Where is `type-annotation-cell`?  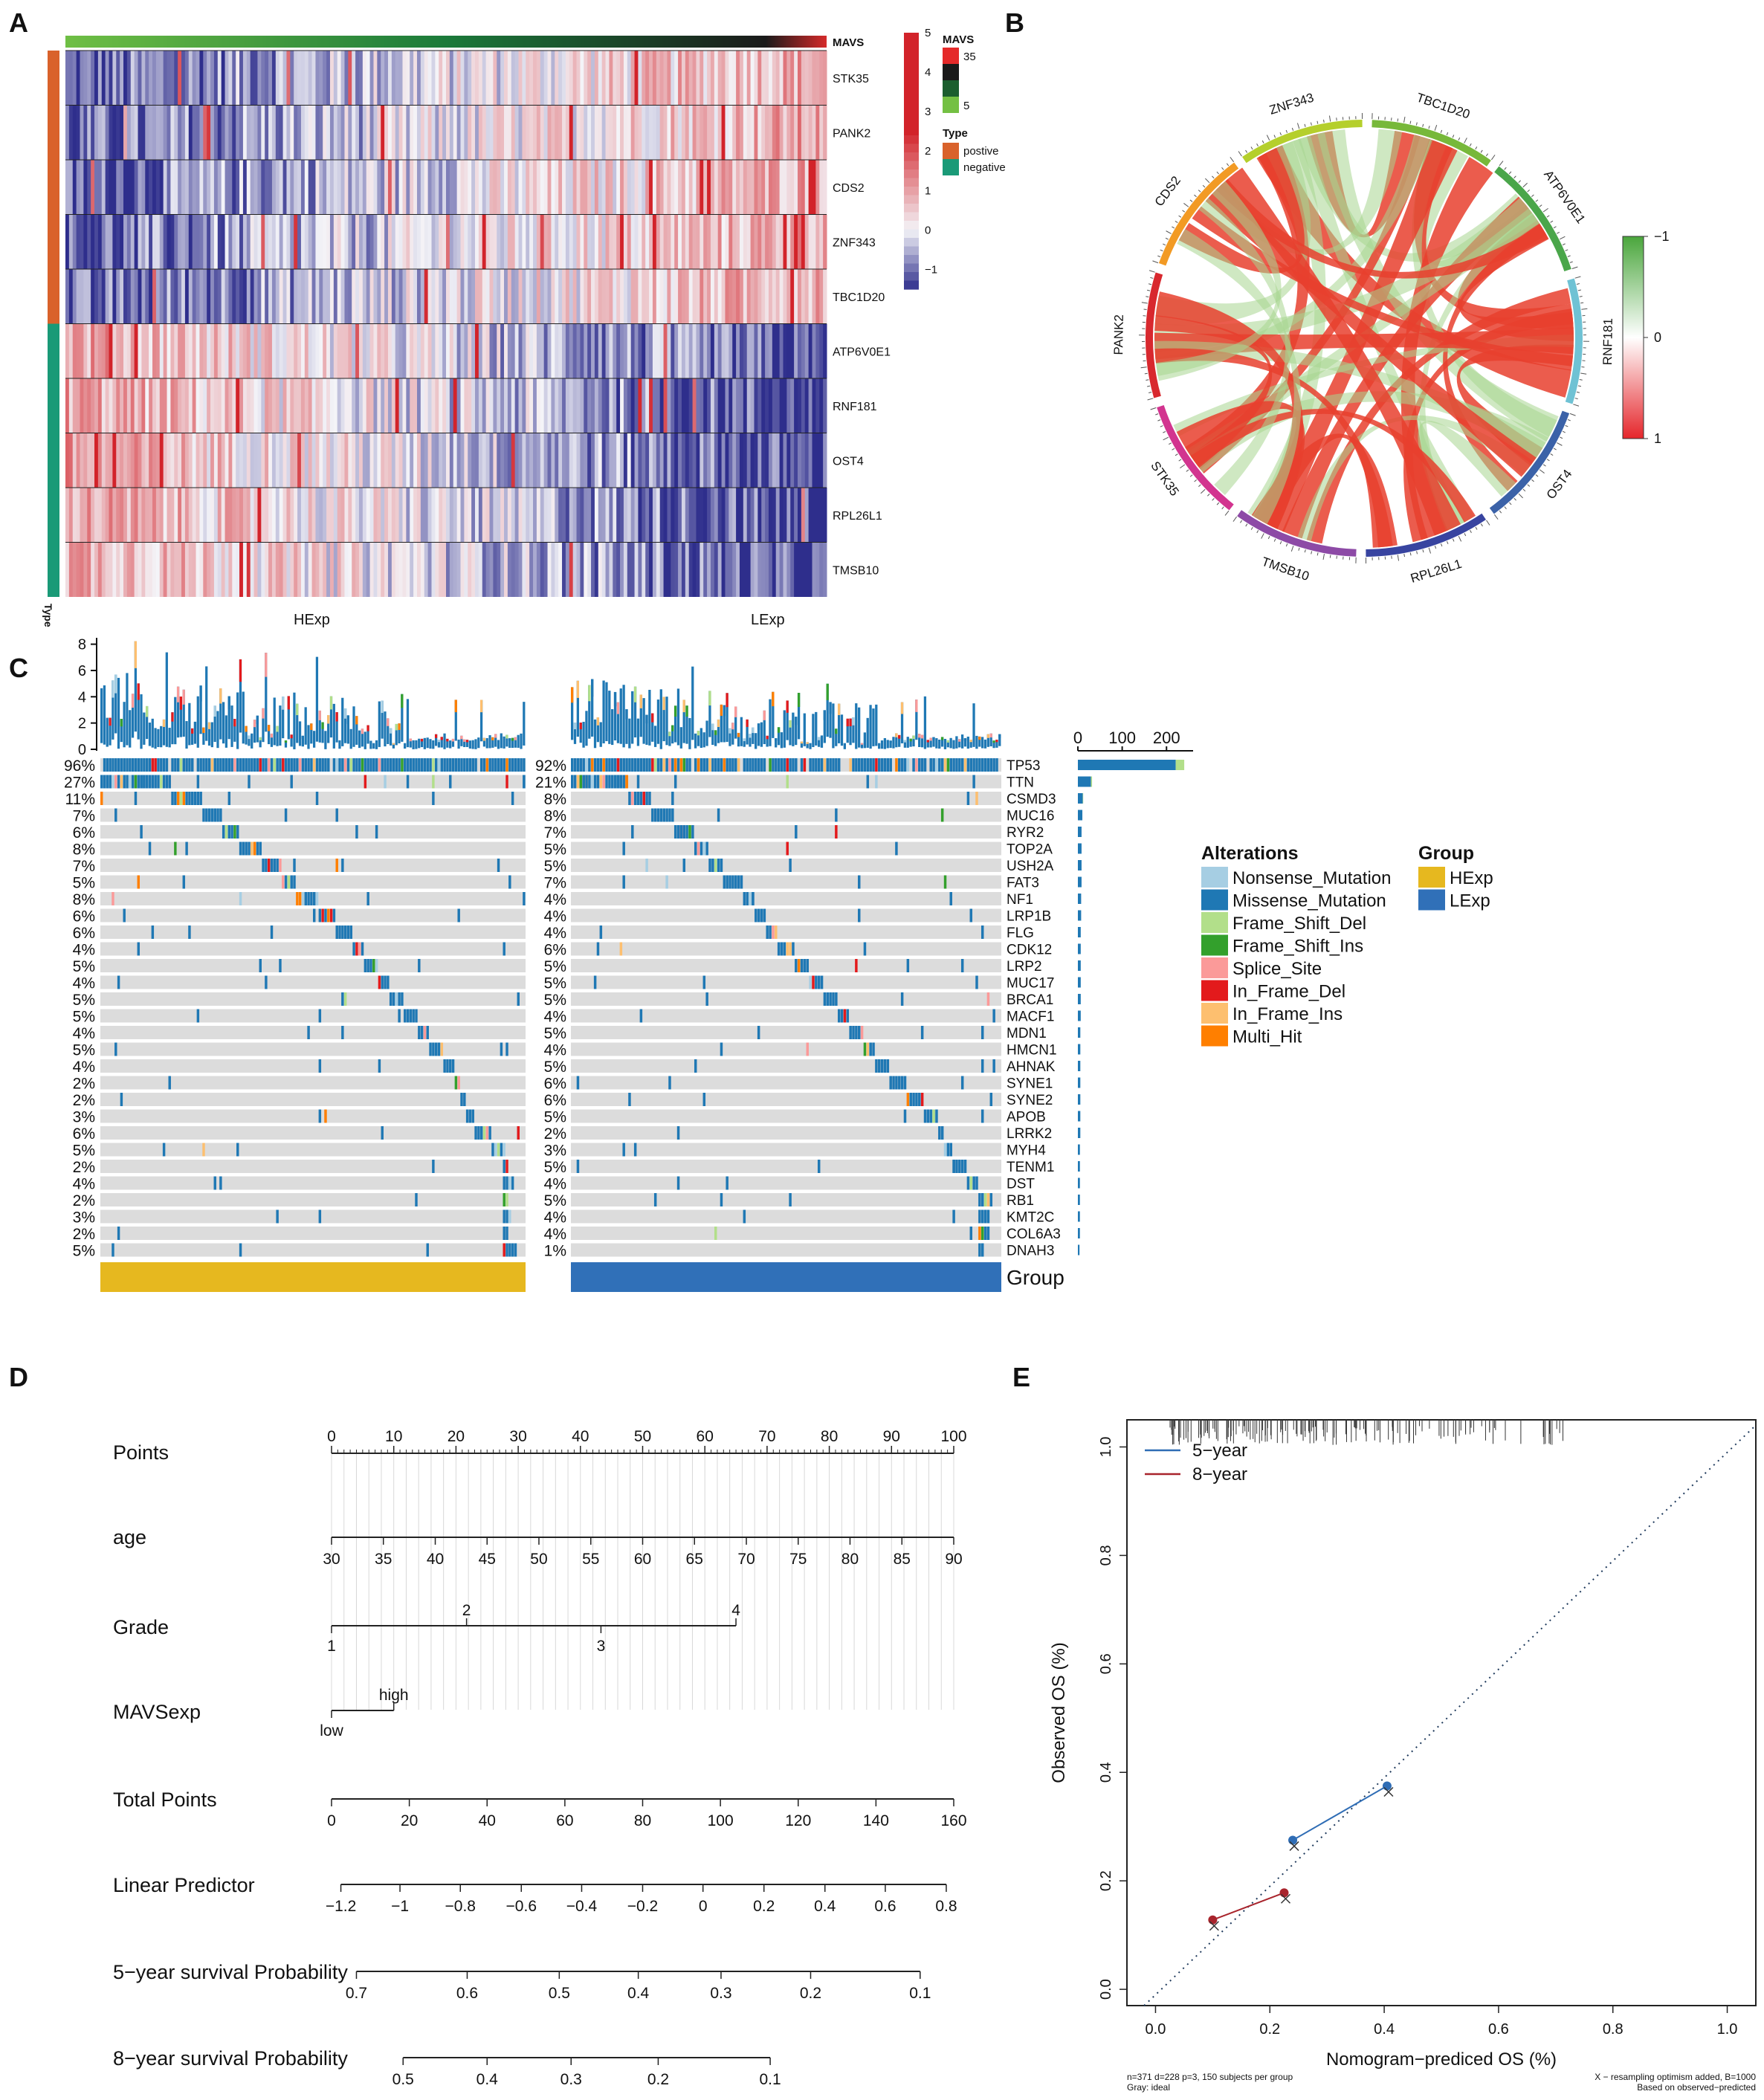 type-annotation-cell is located at coordinates (54, 242).